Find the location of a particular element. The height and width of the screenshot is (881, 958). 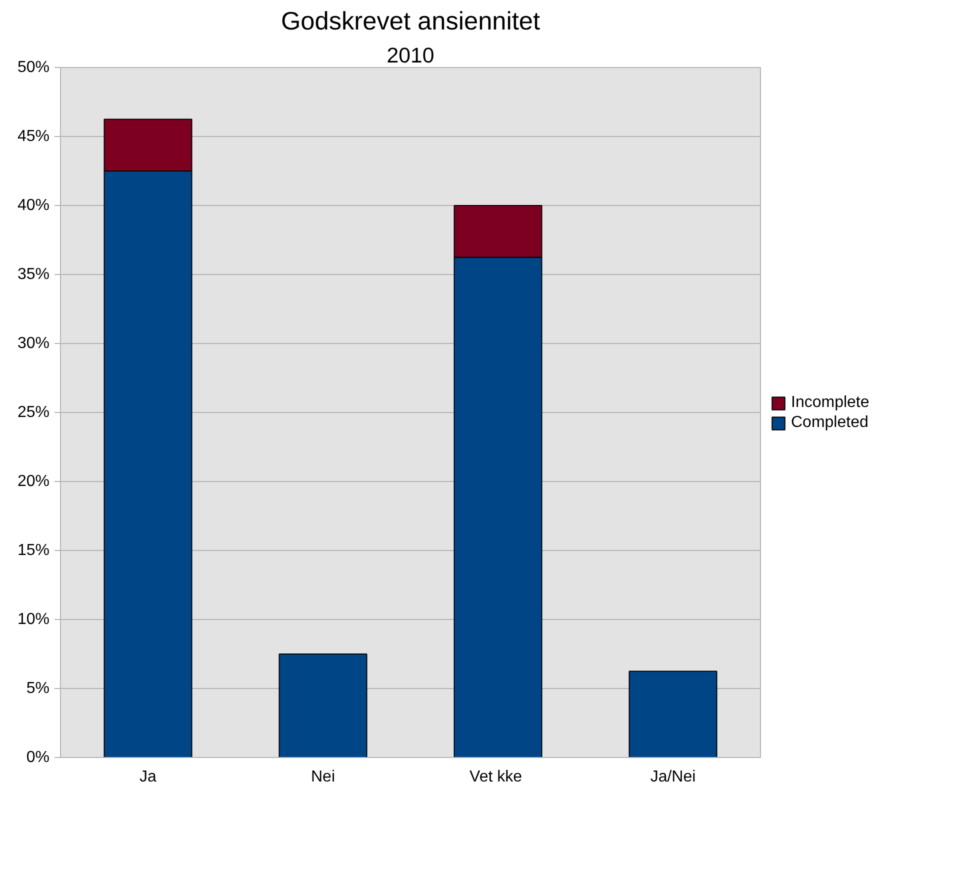

legend-label: Completed is located at coordinates (829, 423).